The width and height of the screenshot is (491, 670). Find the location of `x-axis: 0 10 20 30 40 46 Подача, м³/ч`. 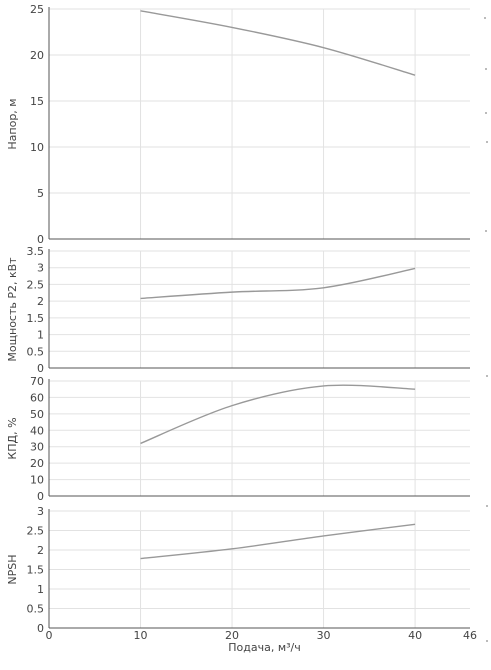

x-axis: 0 10 20 30 40 46 Подача, м³/ч is located at coordinates (262, 641).